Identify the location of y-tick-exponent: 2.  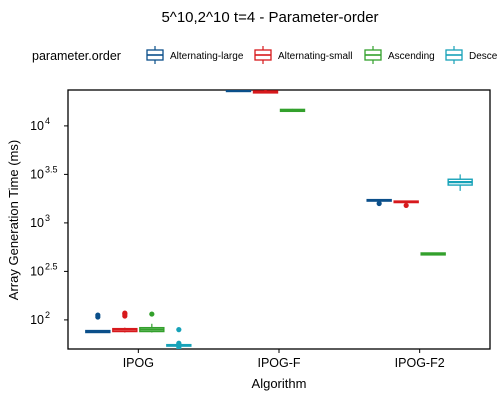
(47, 315).